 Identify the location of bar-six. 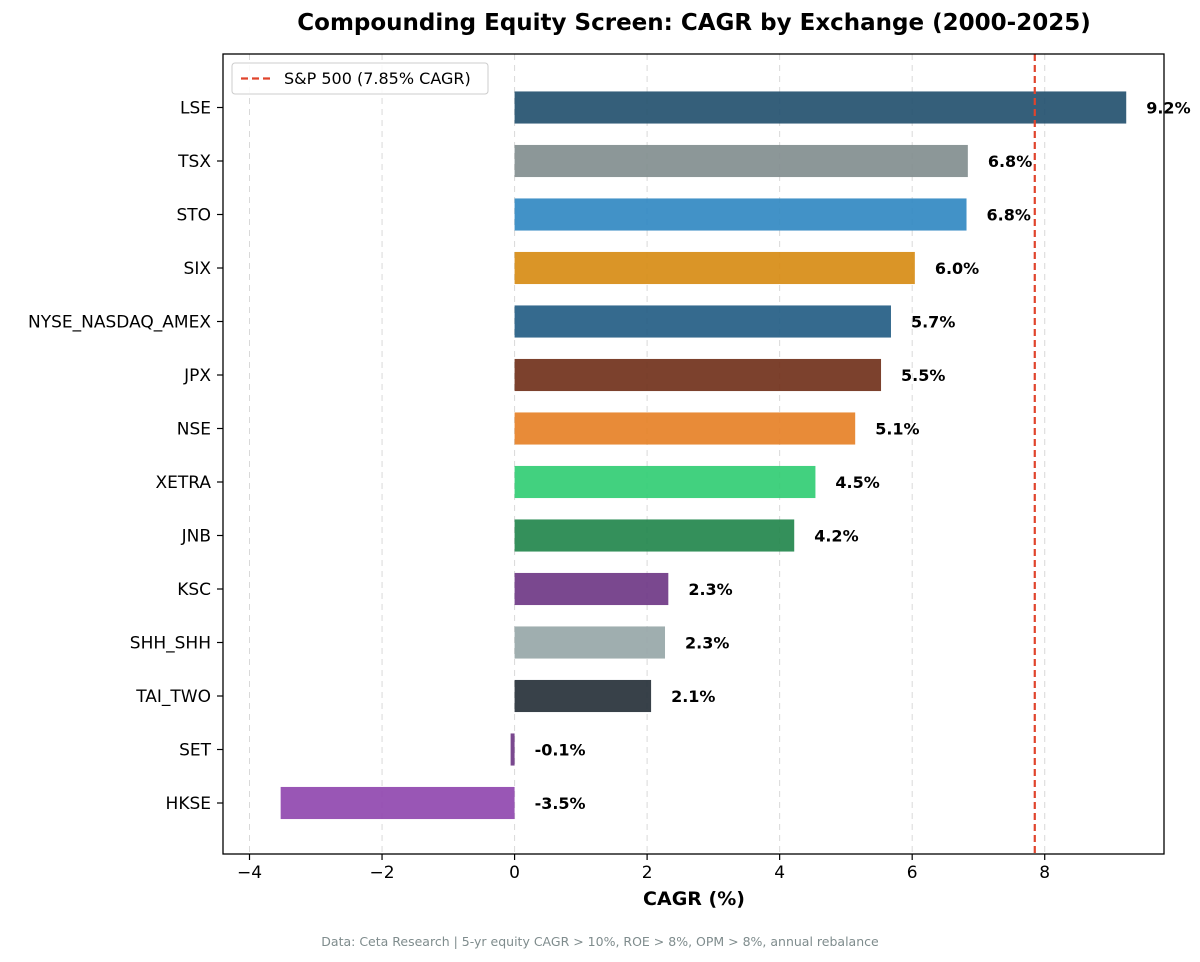
(714, 268).